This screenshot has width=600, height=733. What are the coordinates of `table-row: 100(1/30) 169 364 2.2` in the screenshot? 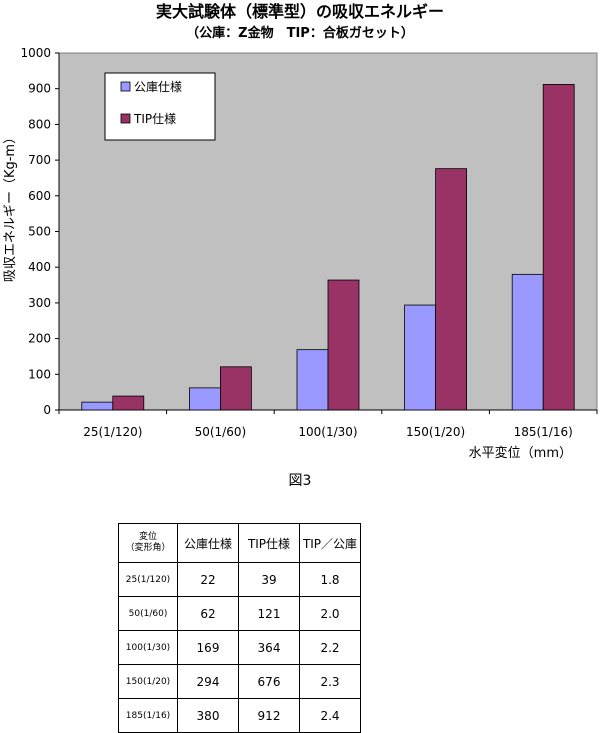 It's located at (239, 647).